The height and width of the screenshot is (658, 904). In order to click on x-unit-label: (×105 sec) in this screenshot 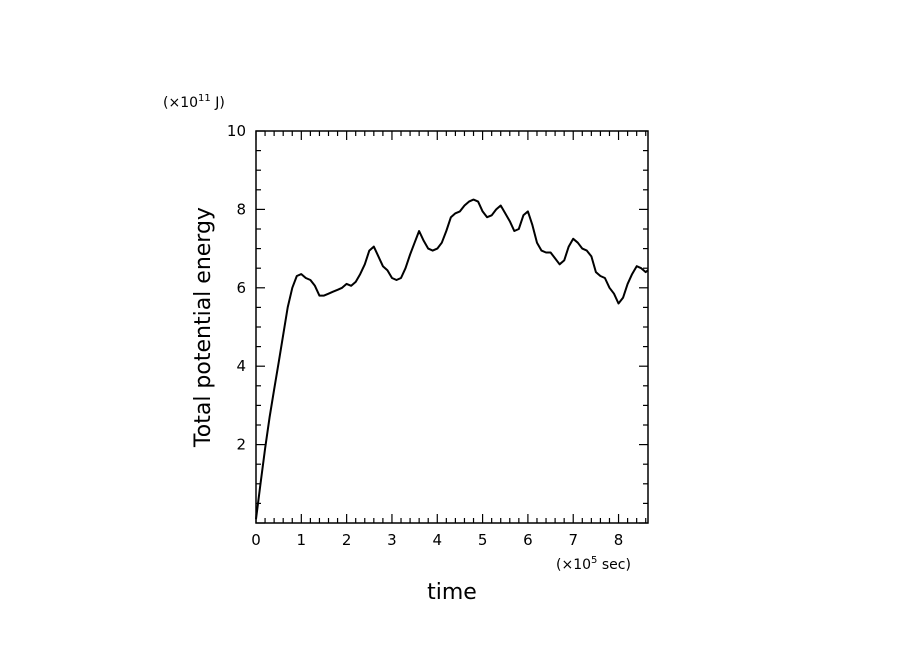, I will do `click(593, 564)`.